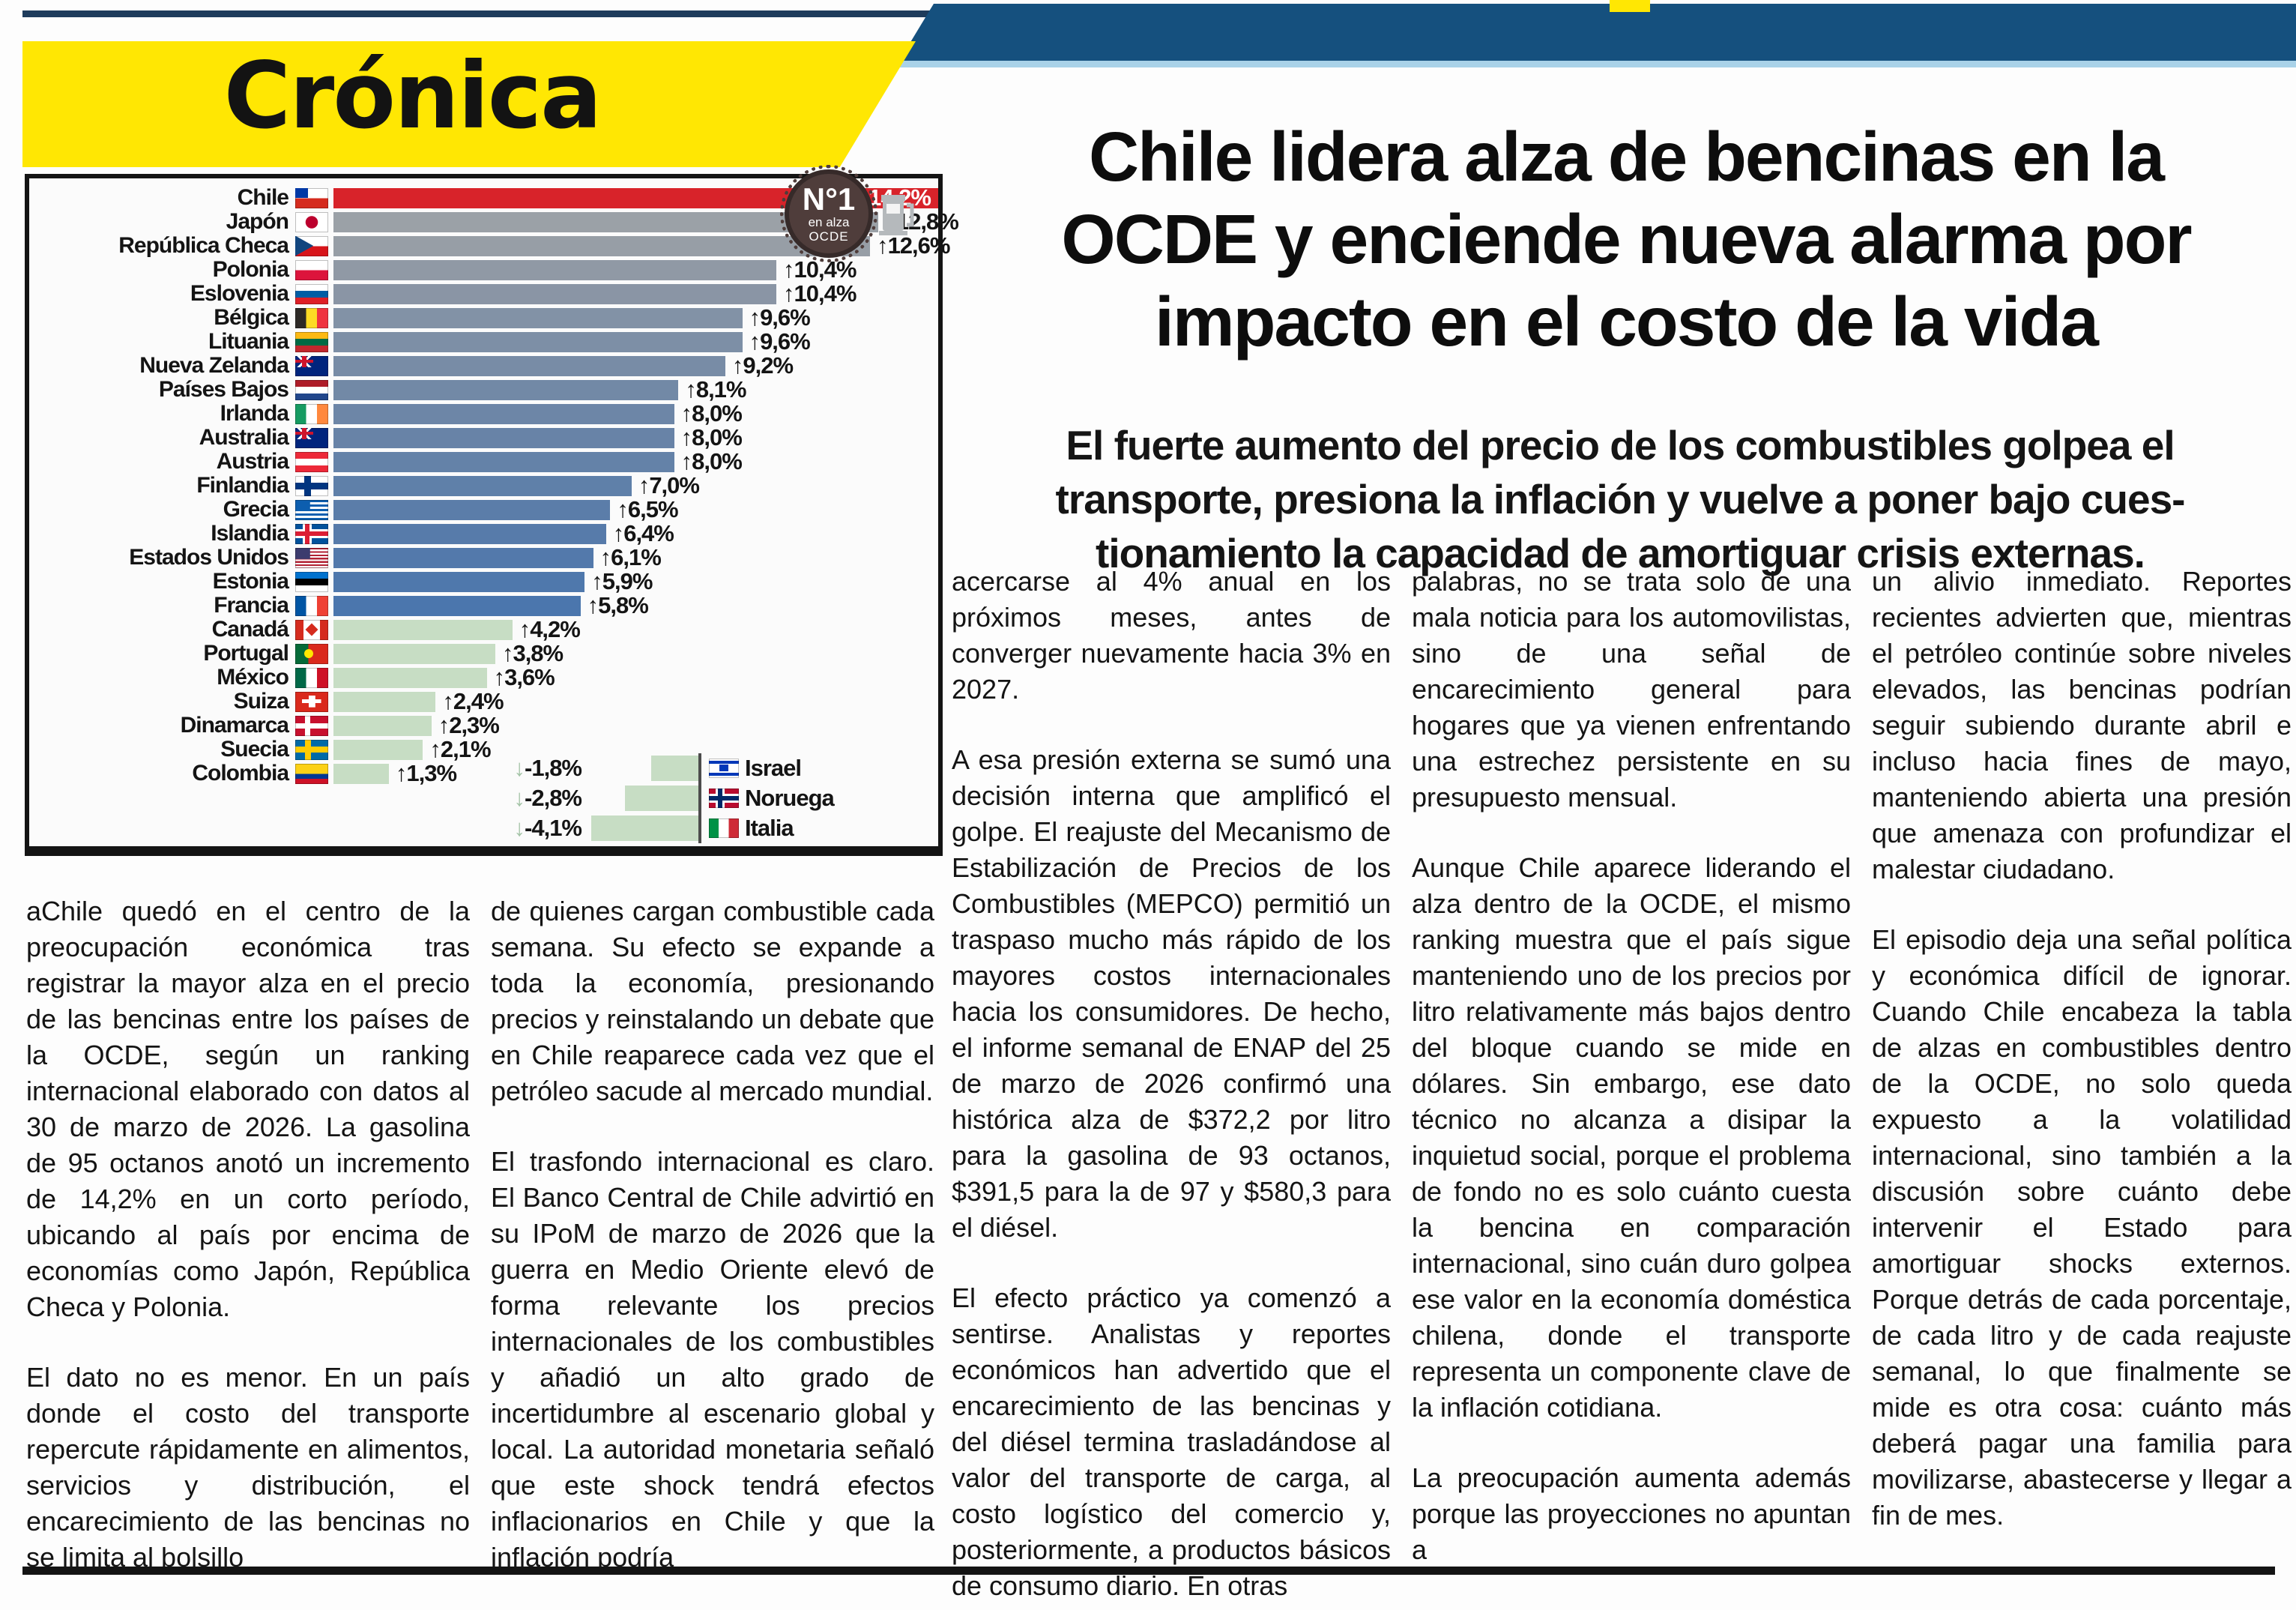 The image size is (2296, 1610). I want to click on bar-track: ↑3,8%, so click(635, 653).